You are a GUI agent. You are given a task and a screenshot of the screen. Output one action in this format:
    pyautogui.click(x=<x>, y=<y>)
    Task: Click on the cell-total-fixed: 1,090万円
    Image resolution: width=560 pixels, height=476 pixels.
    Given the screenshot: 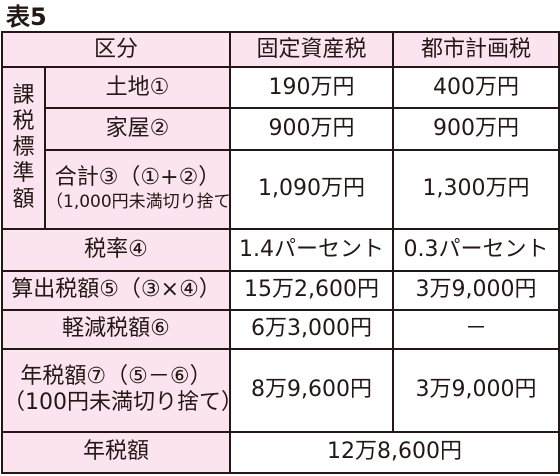 What is the action you would take?
    pyautogui.click(x=312, y=189)
    